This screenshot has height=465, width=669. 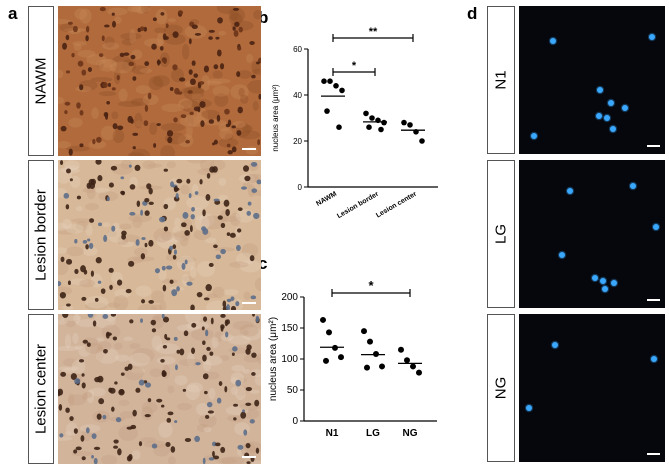 I want to click on y-tick-label: 100, so click(x=289, y=359).